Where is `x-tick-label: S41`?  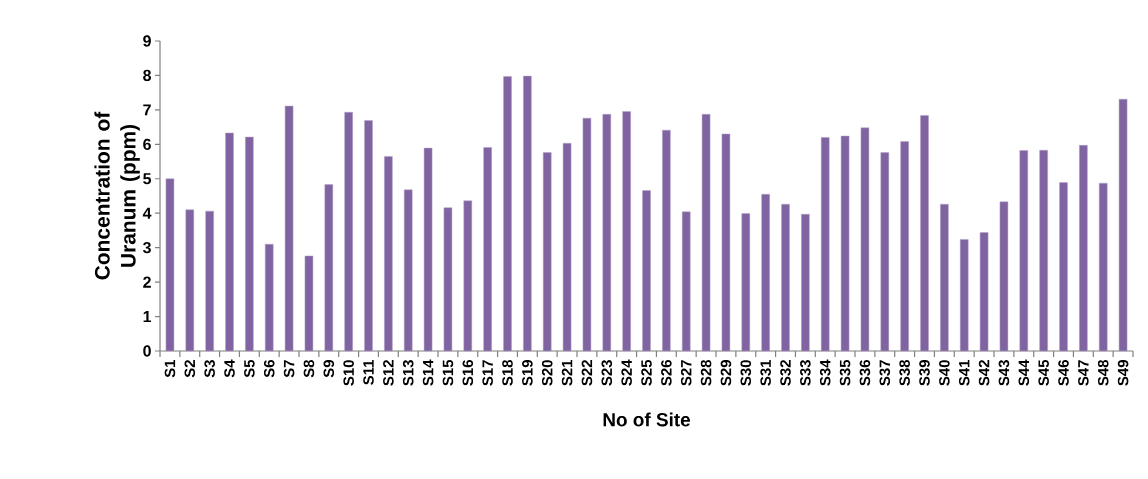
x-tick-label: S41 is located at coordinates (964, 372).